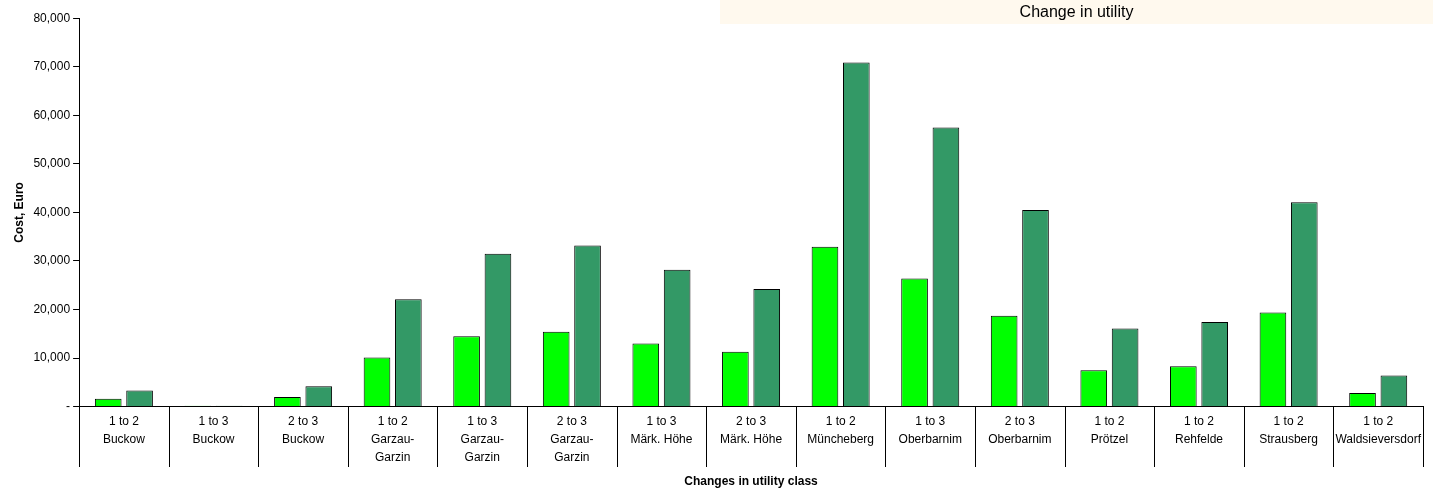  Describe the element at coordinates (572, 438) in the screenshot. I see `x-tick-label: 2 to 3 Garzau-Garzin` at that location.